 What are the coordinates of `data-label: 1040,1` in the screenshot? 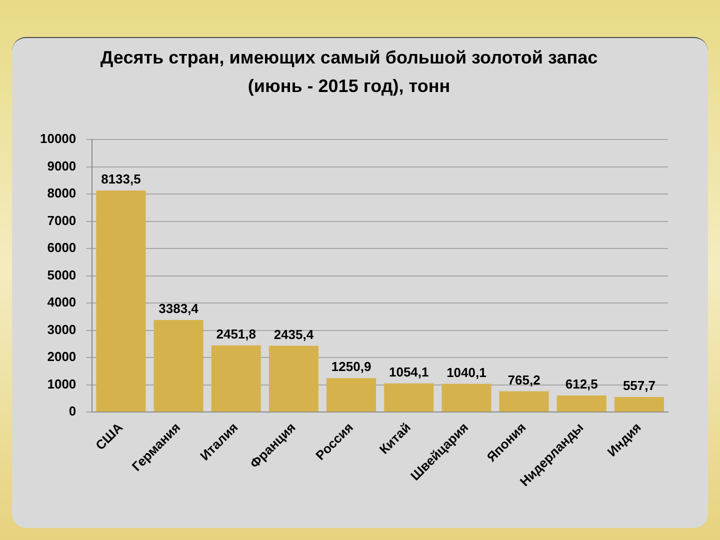 It's located at (466, 372).